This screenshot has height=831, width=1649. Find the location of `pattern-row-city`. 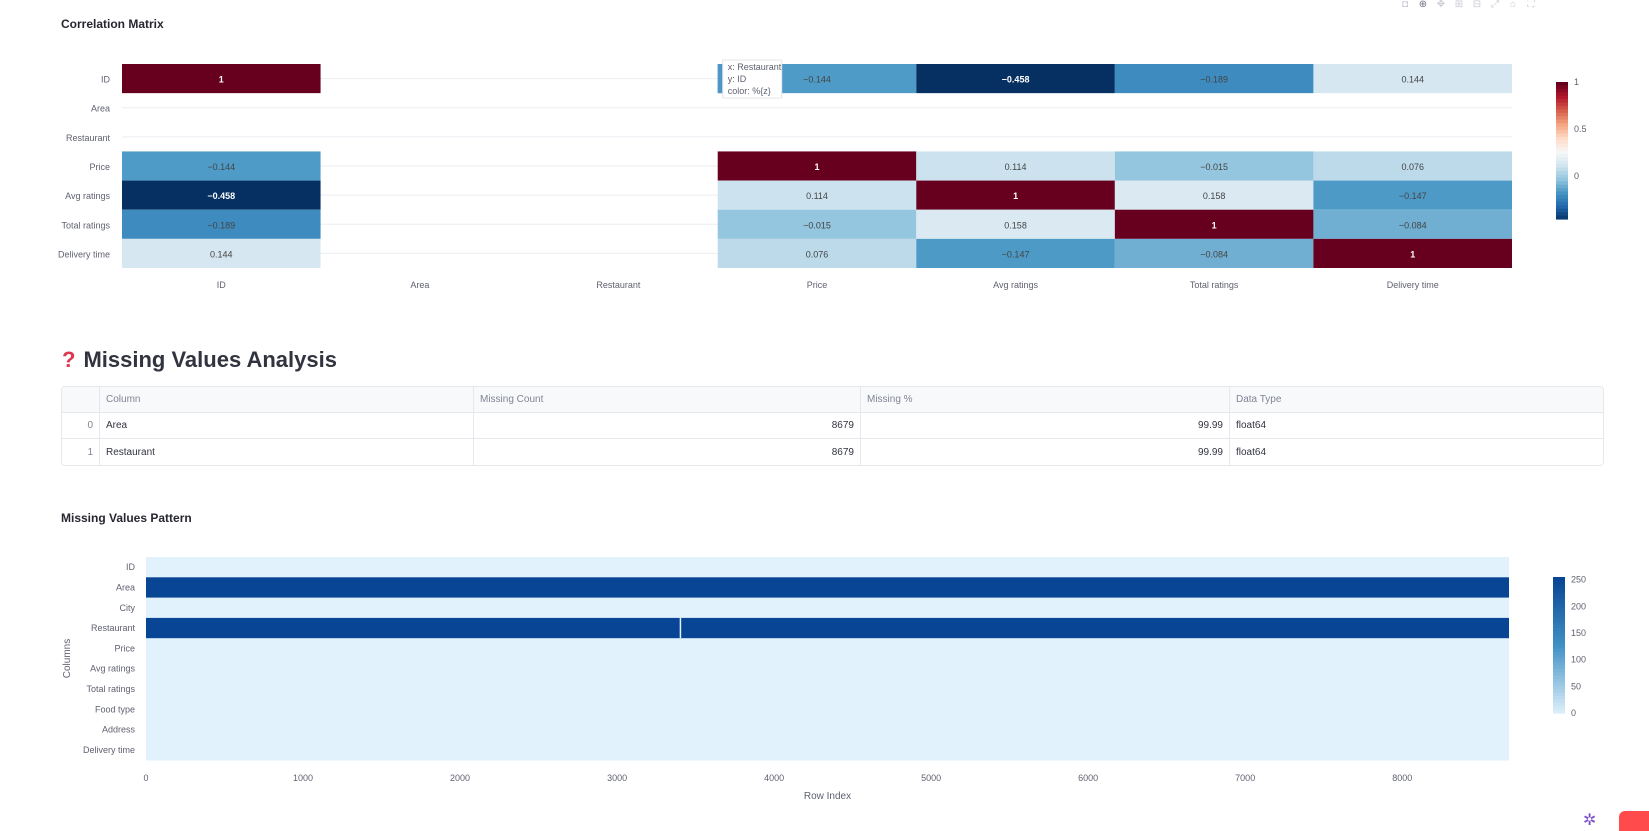

pattern-row-city is located at coordinates (827, 608).